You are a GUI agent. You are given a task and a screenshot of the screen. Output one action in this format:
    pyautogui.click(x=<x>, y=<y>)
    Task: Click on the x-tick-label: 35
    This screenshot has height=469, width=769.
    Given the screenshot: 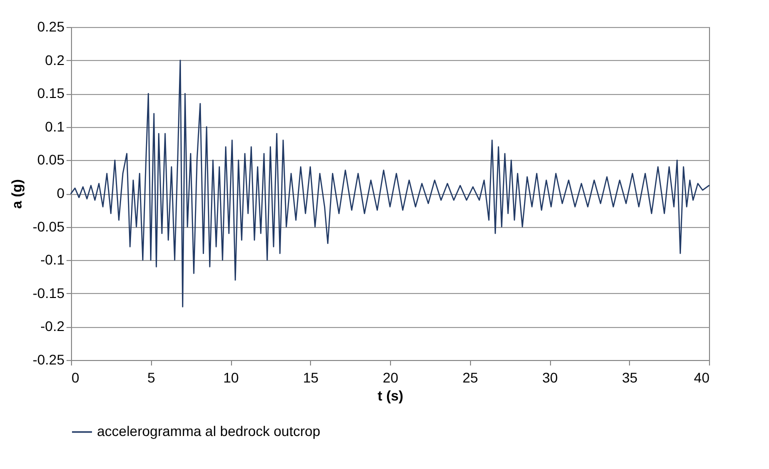 What is the action you would take?
    pyautogui.click(x=630, y=378)
    